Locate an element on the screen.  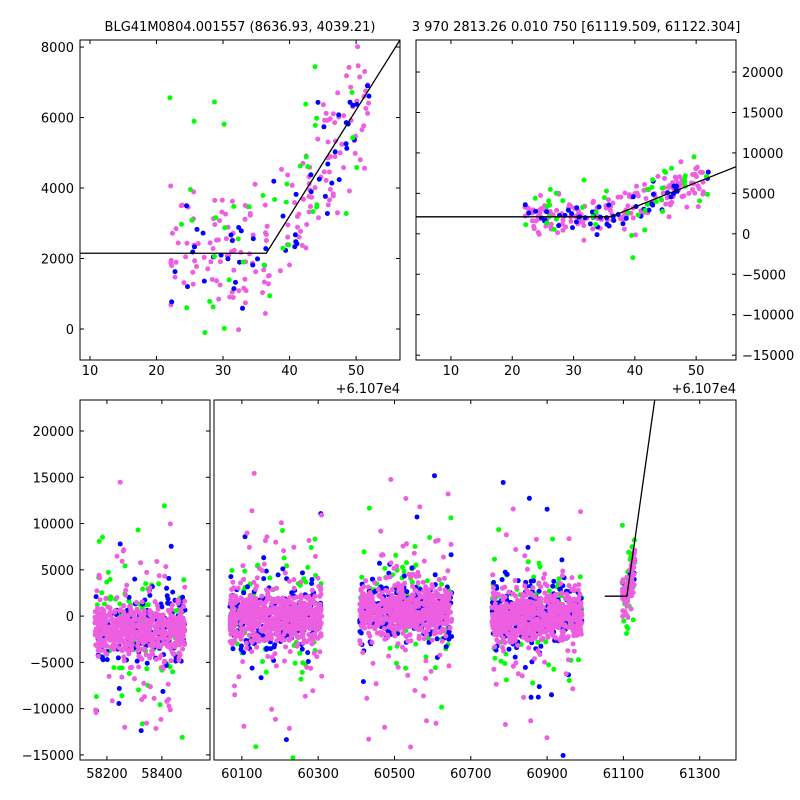
panel-right-ytick-label: −15000 is located at coordinates (768, 356).